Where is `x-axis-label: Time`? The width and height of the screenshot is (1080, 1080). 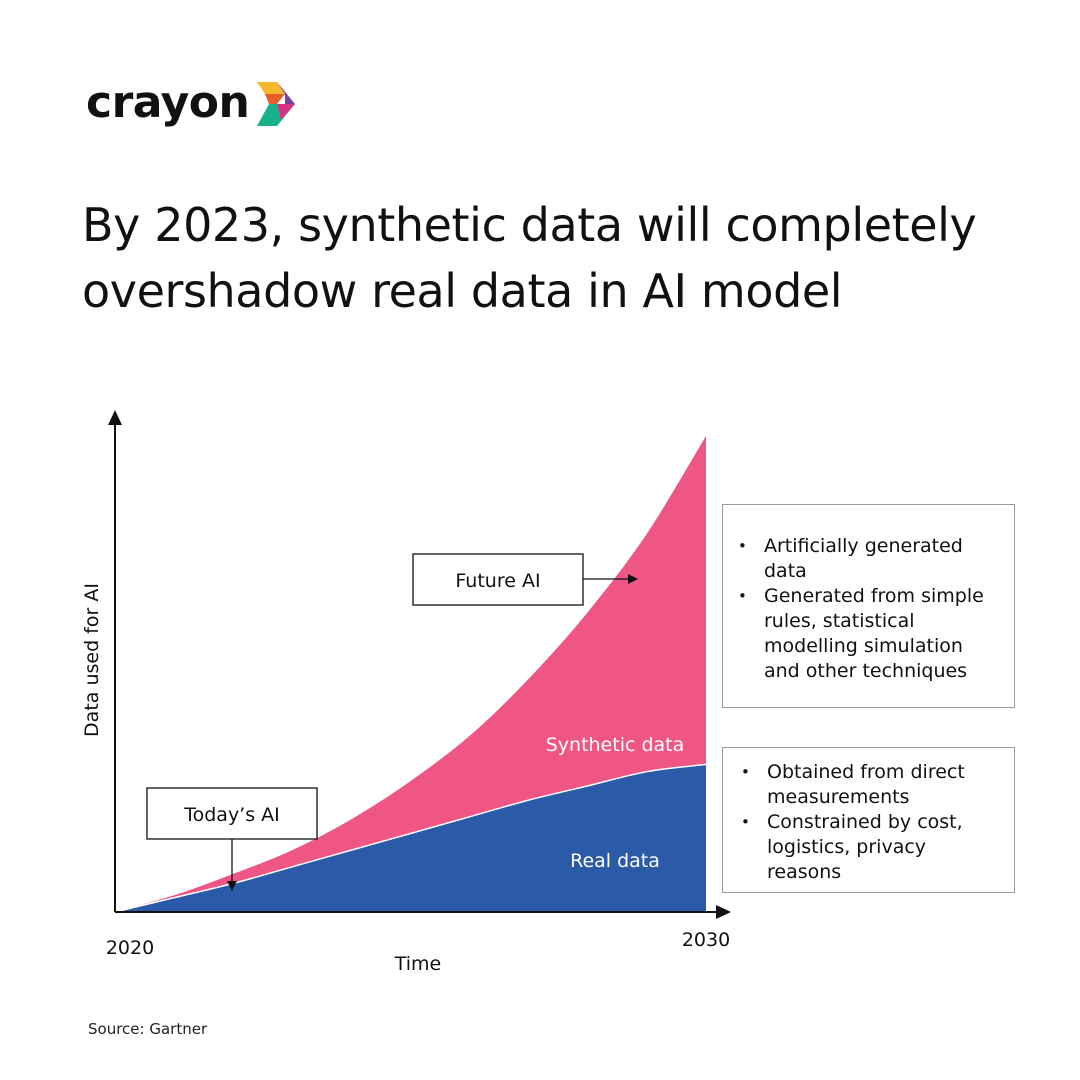 x-axis-label: Time is located at coordinates (418, 964).